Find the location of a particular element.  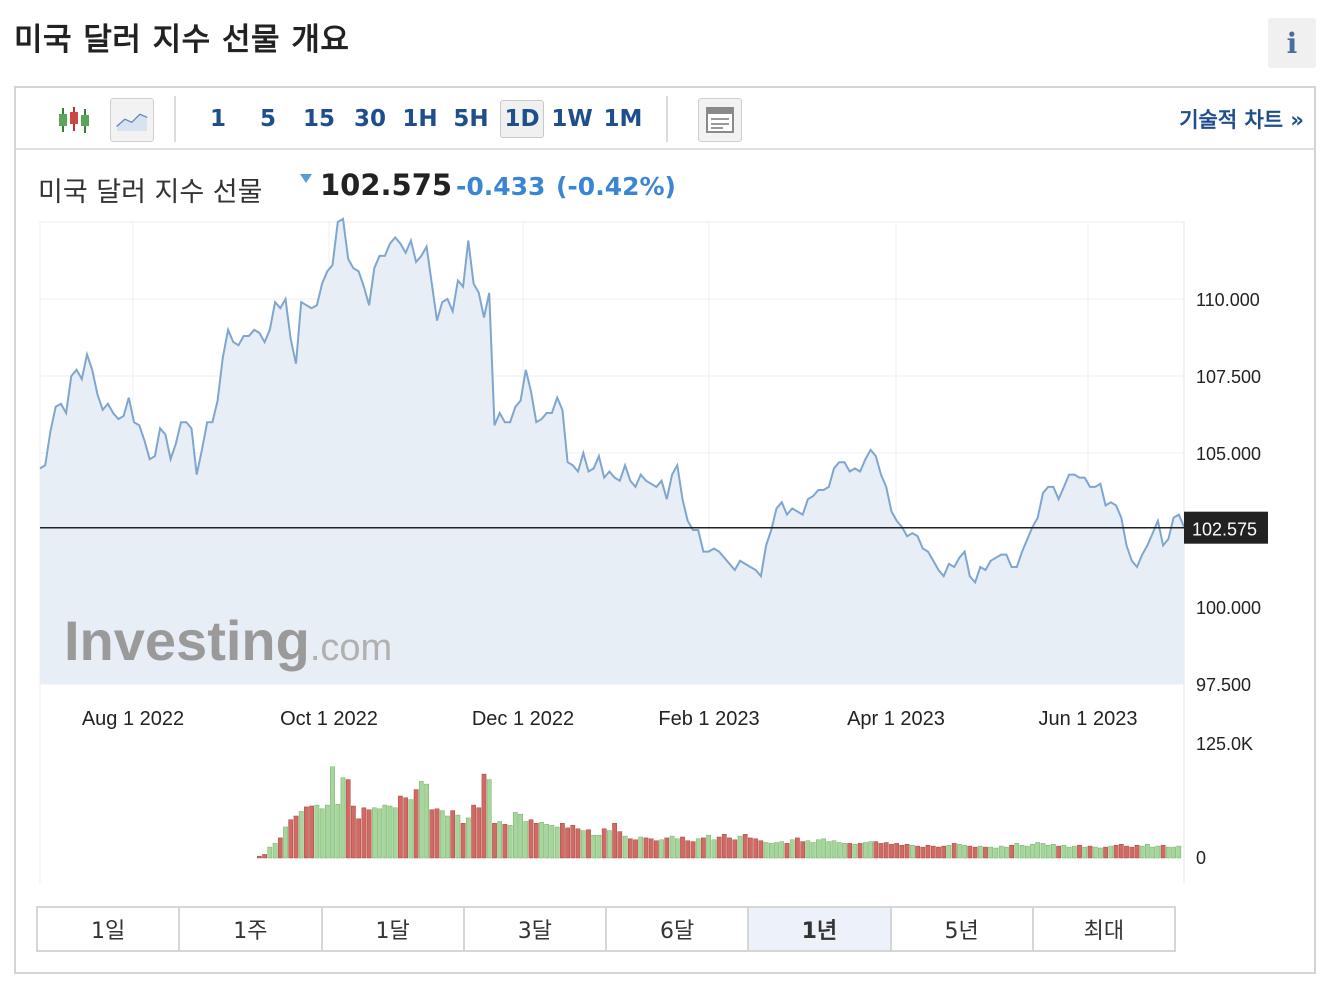

interval-1d: 1D is located at coordinates (522, 119).